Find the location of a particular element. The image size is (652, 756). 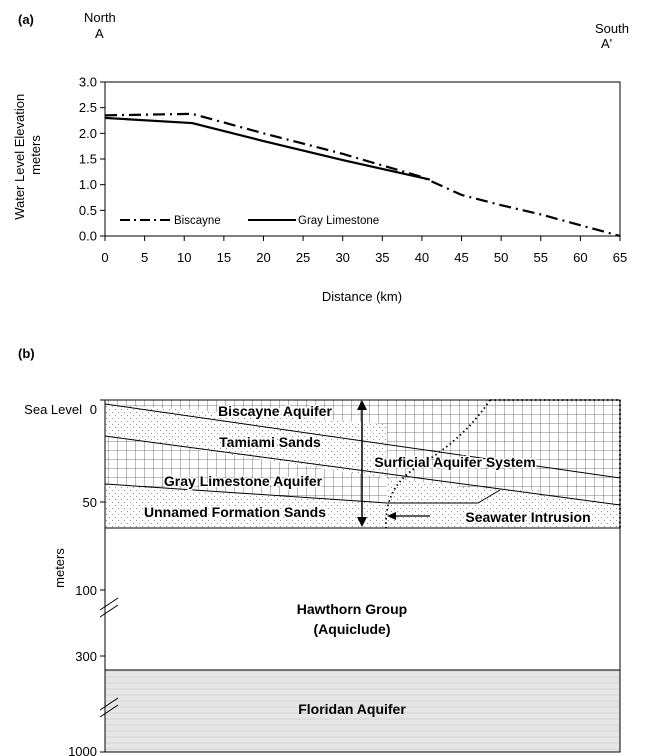

x-tick-label: 5 is located at coordinates (144, 257).